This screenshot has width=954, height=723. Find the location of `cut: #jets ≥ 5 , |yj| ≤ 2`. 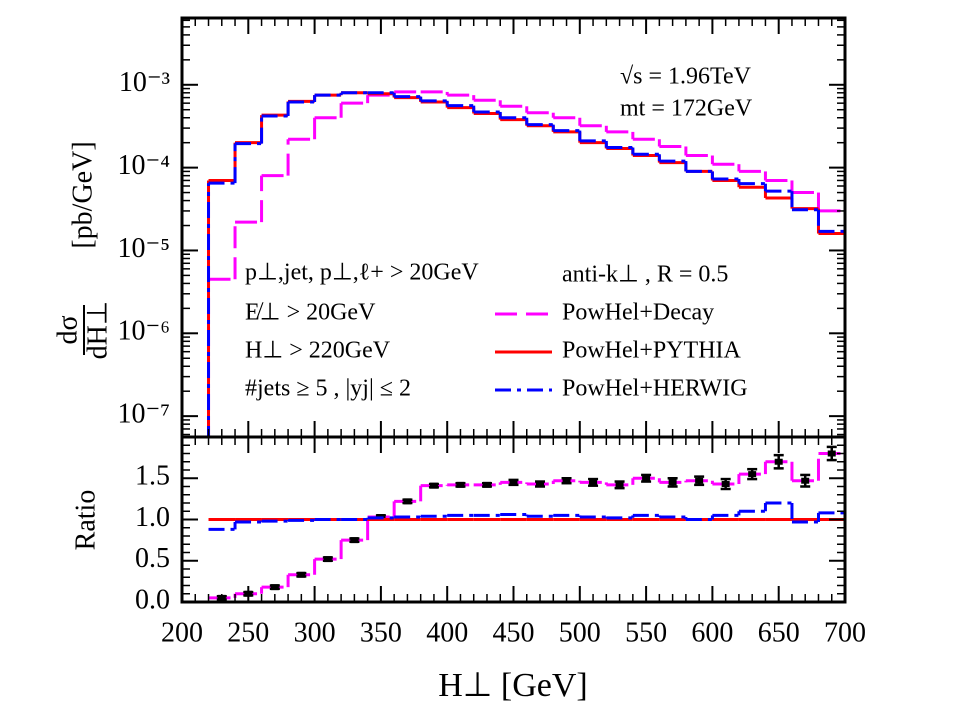

cut: #jets ≥ 5 , |yj| ≤ 2 is located at coordinates (328, 389).